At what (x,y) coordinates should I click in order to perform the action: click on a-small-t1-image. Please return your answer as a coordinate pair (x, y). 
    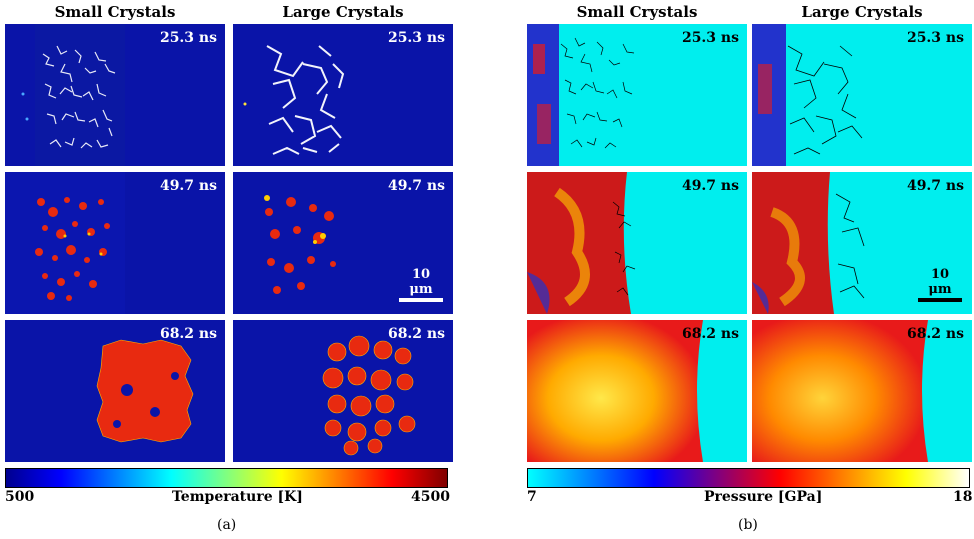
    Looking at the image, I should click on (115, 95).